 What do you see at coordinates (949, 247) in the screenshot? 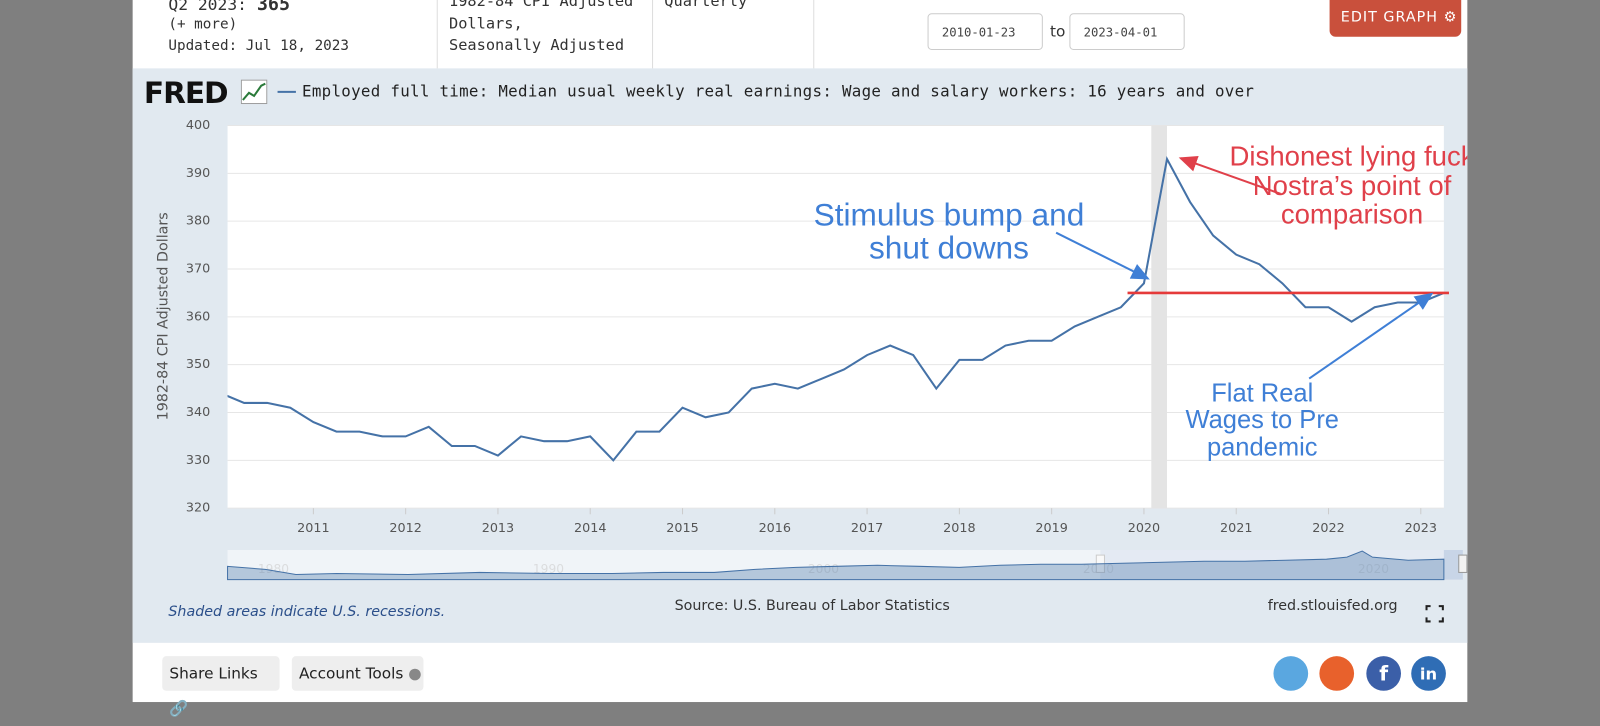
I see `annotation: shut downs` at bounding box center [949, 247].